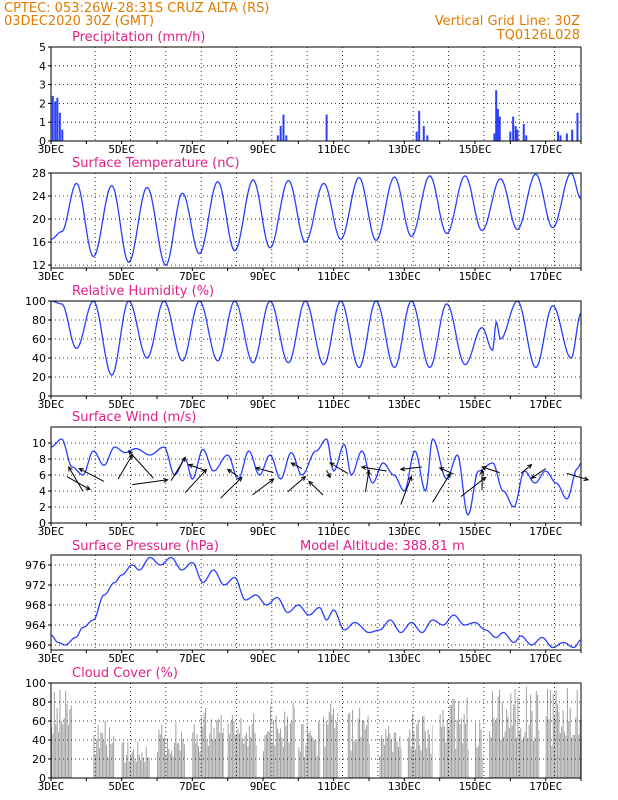 Image resolution: width=618 pixels, height=800 pixels. Describe the element at coordinates (145, 546) in the screenshot. I see `panel-title: Surface Pressure (hPa)` at that location.